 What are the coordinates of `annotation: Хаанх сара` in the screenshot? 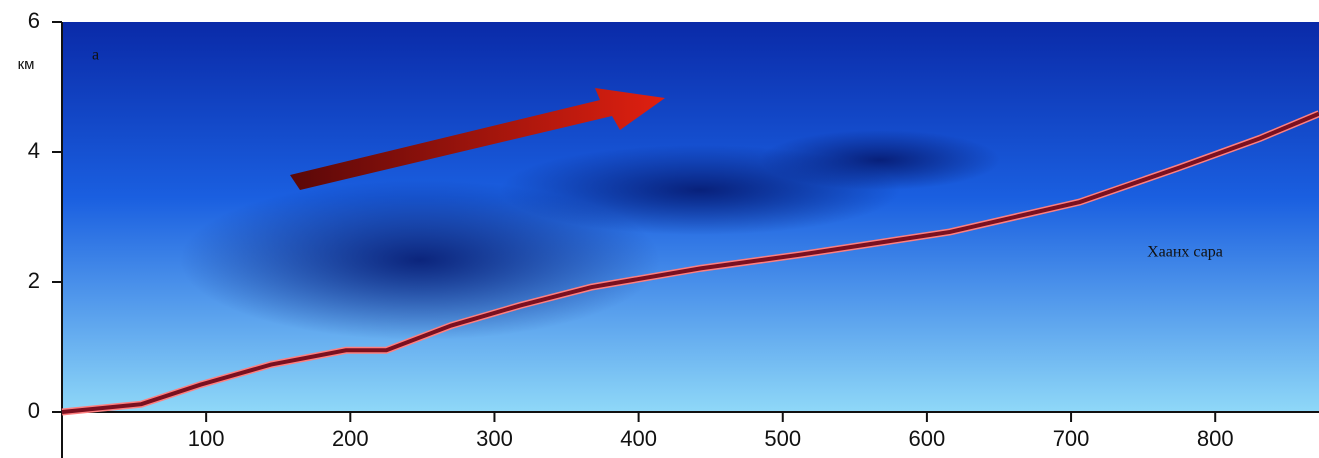 It's located at (1185, 252).